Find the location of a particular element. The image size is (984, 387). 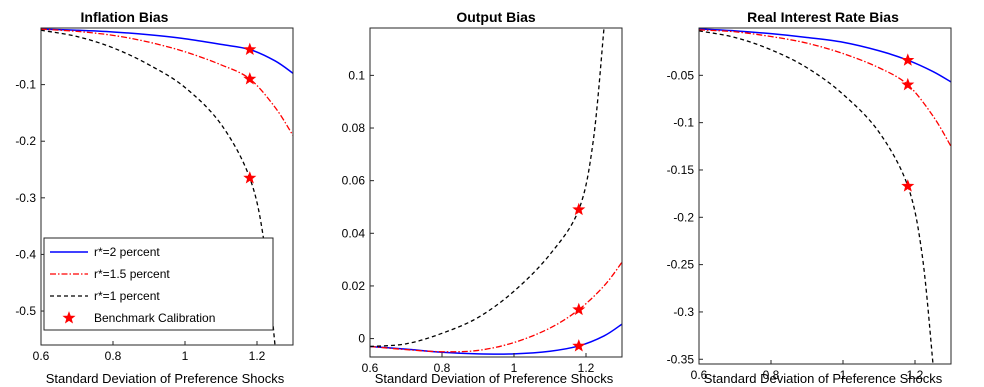

y-tick-label: 0.06 is located at coordinates (354, 181).